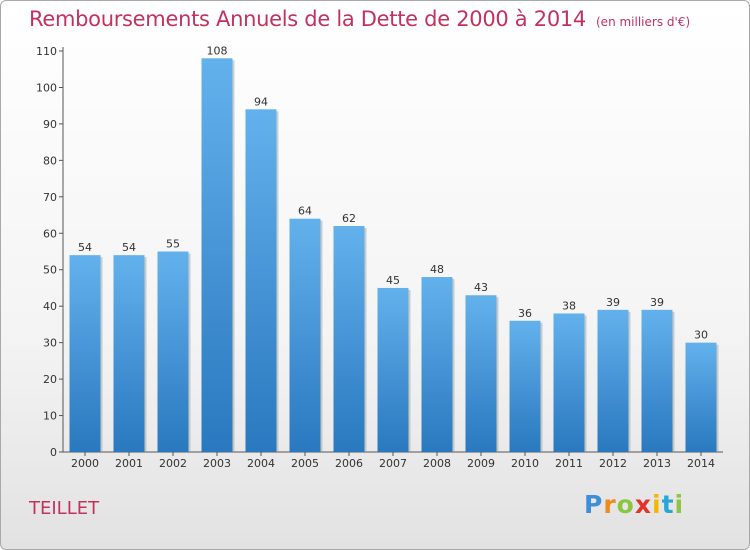  What do you see at coordinates (525, 313) in the screenshot?
I see `bar-value-label: 36` at bounding box center [525, 313].